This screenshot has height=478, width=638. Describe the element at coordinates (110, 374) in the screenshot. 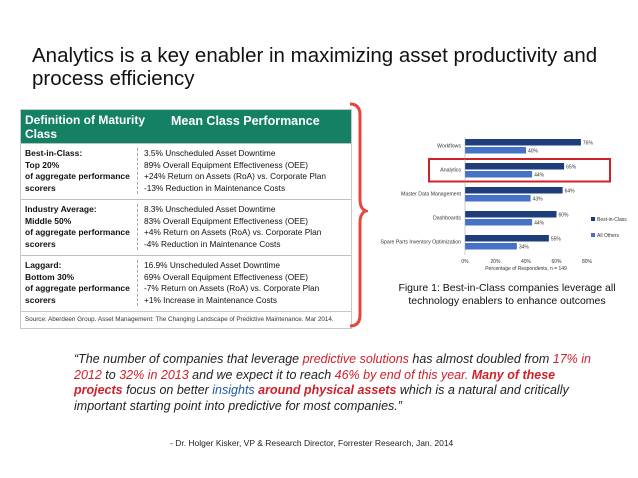

I see `quote-segment: to` at that location.